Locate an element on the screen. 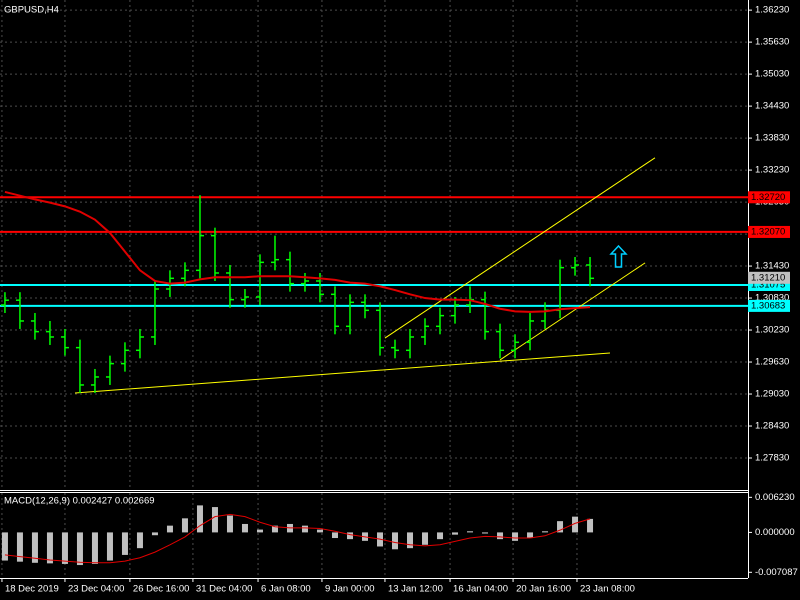 Image resolution: width=800 pixels, height=600 pixels. y-tick-label: -0.007087 is located at coordinates (776, 572).